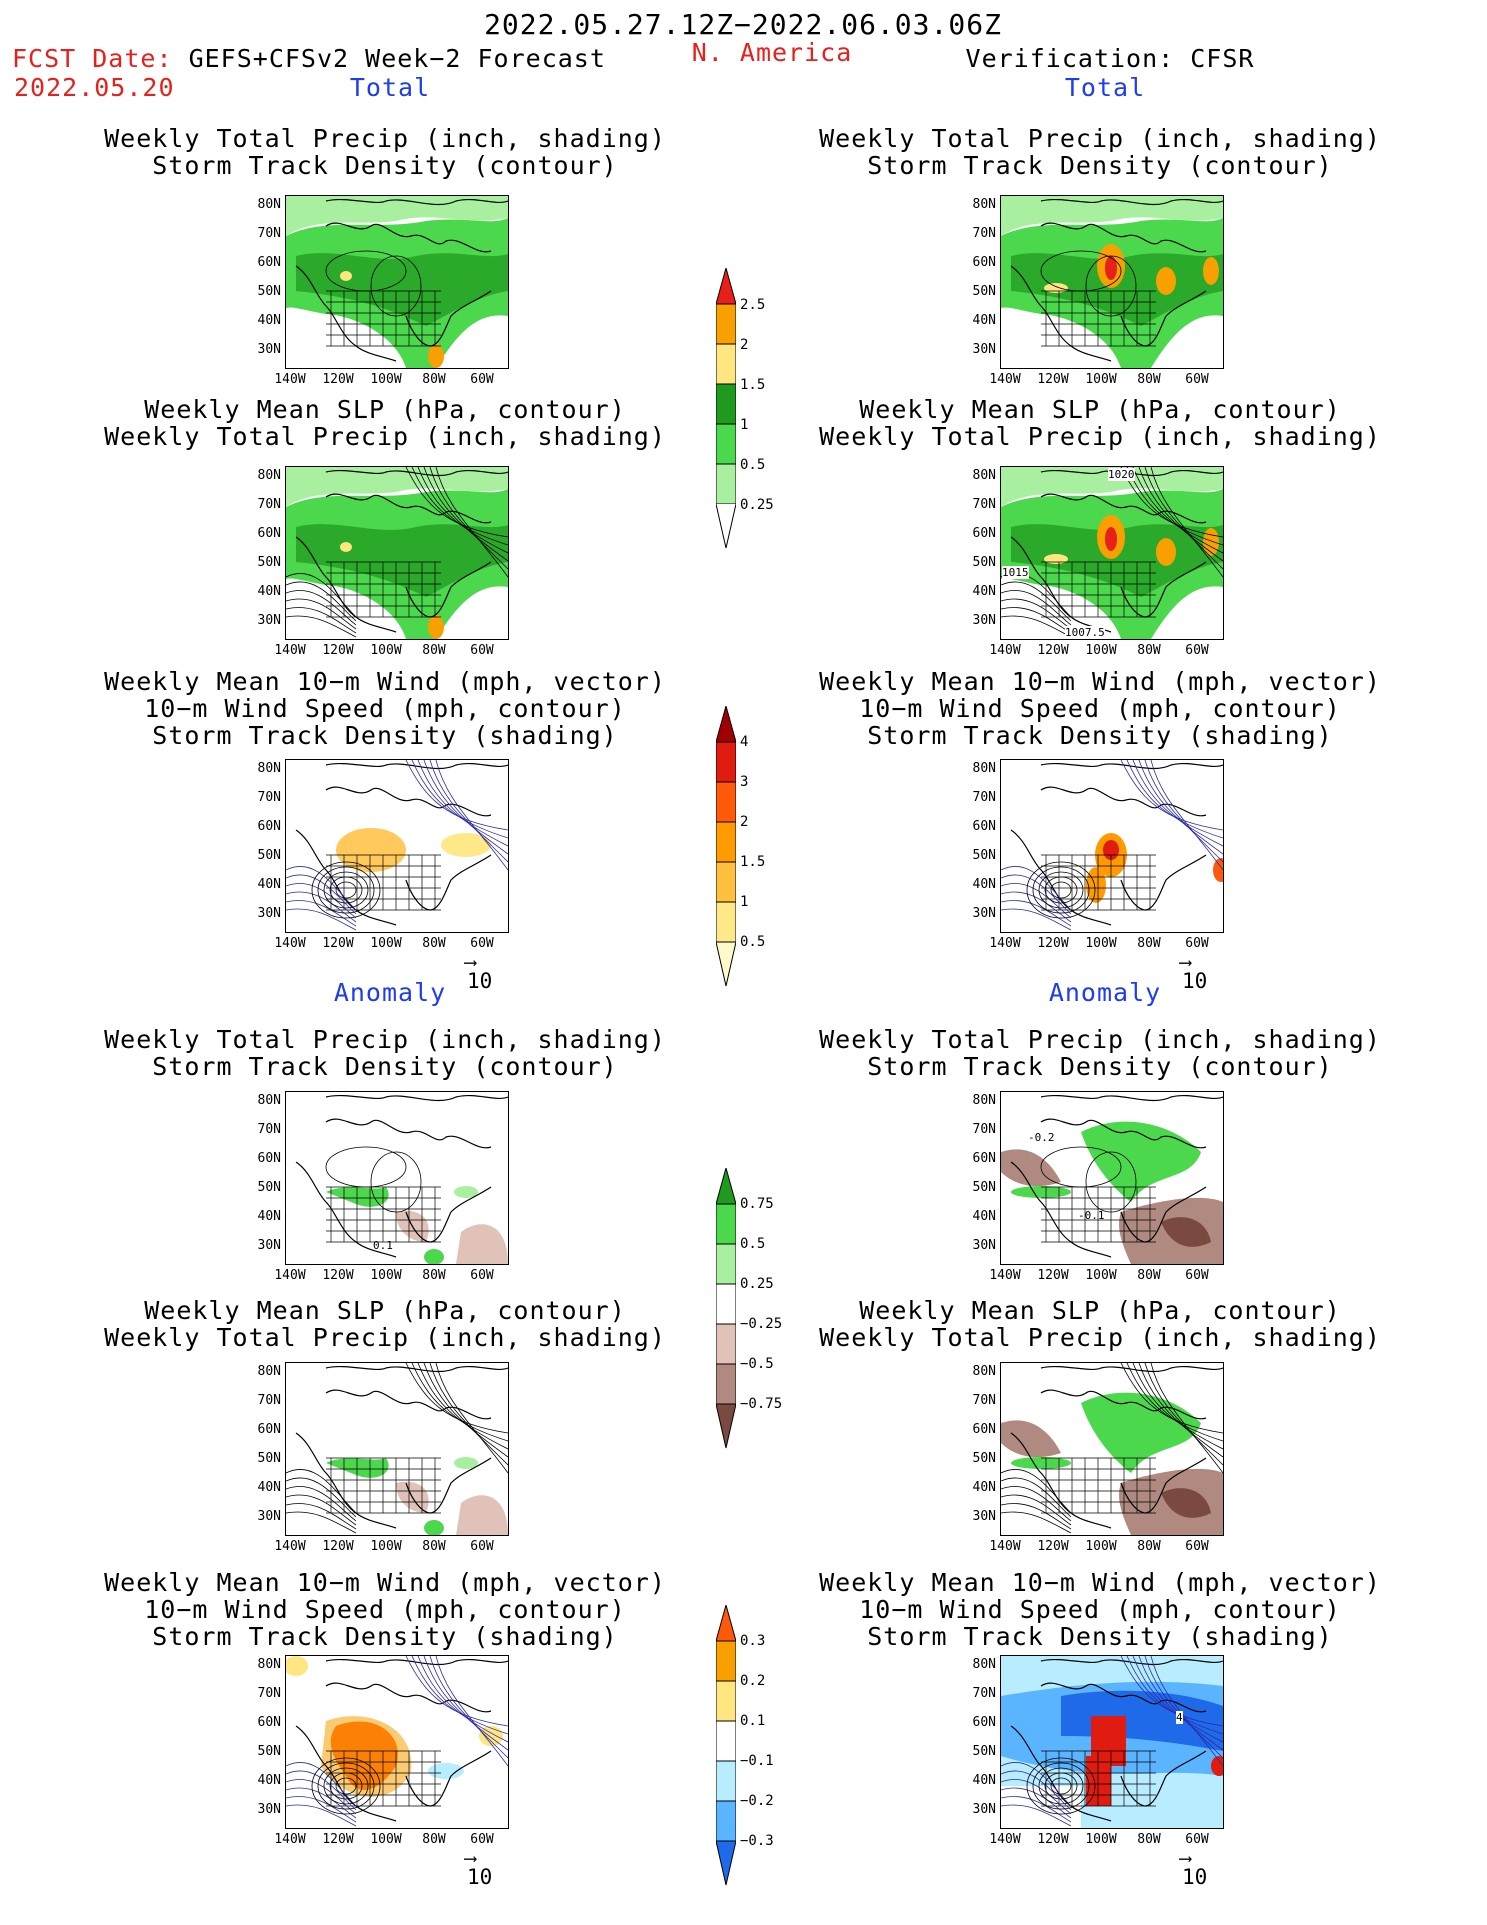  Describe the element at coordinates (753, 385) in the screenshot. I see `cbar-precip-total-label: 1.5` at that location.